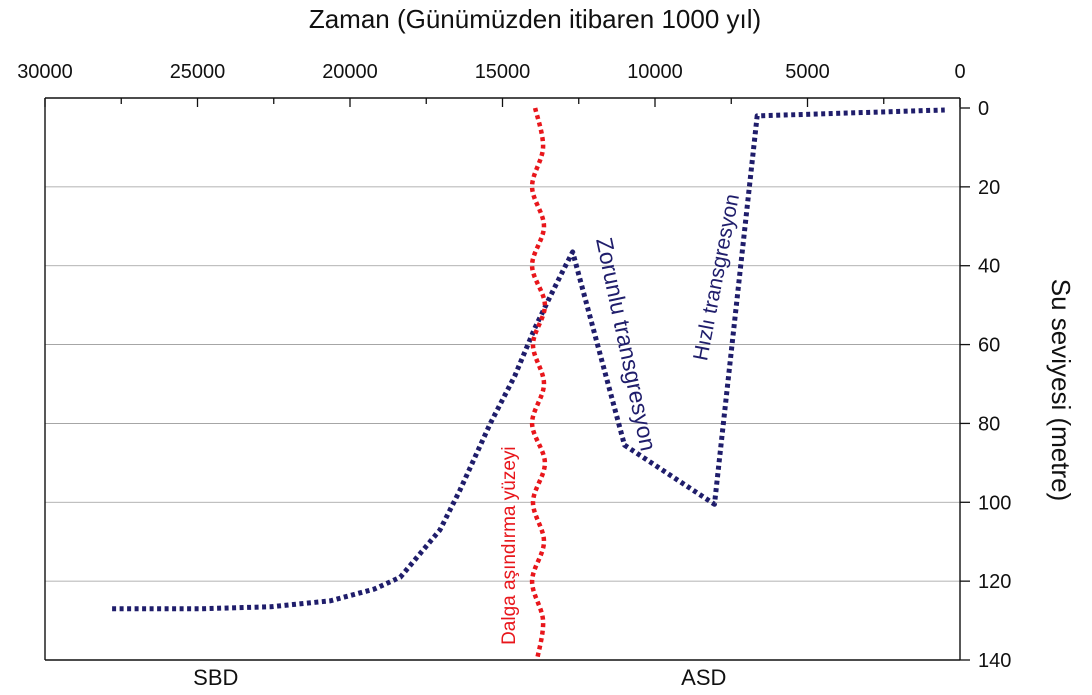 This screenshot has width=1092, height=695. What do you see at coordinates (503, 72) in the screenshot?
I see `x-tick-label-15000: 15000` at bounding box center [503, 72].